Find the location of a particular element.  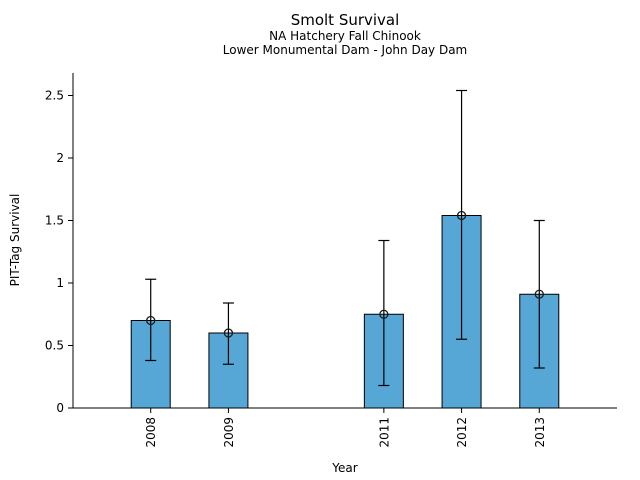

y-tick-label: 1.5 is located at coordinates (54, 221).